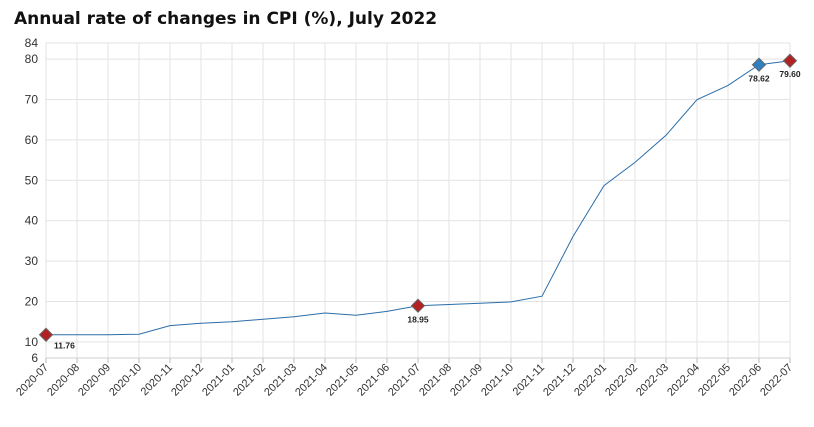 This screenshot has width=814, height=427. What do you see at coordinates (157, 380) in the screenshot?
I see `x-tick-label: 2020-11` at bounding box center [157, 380].